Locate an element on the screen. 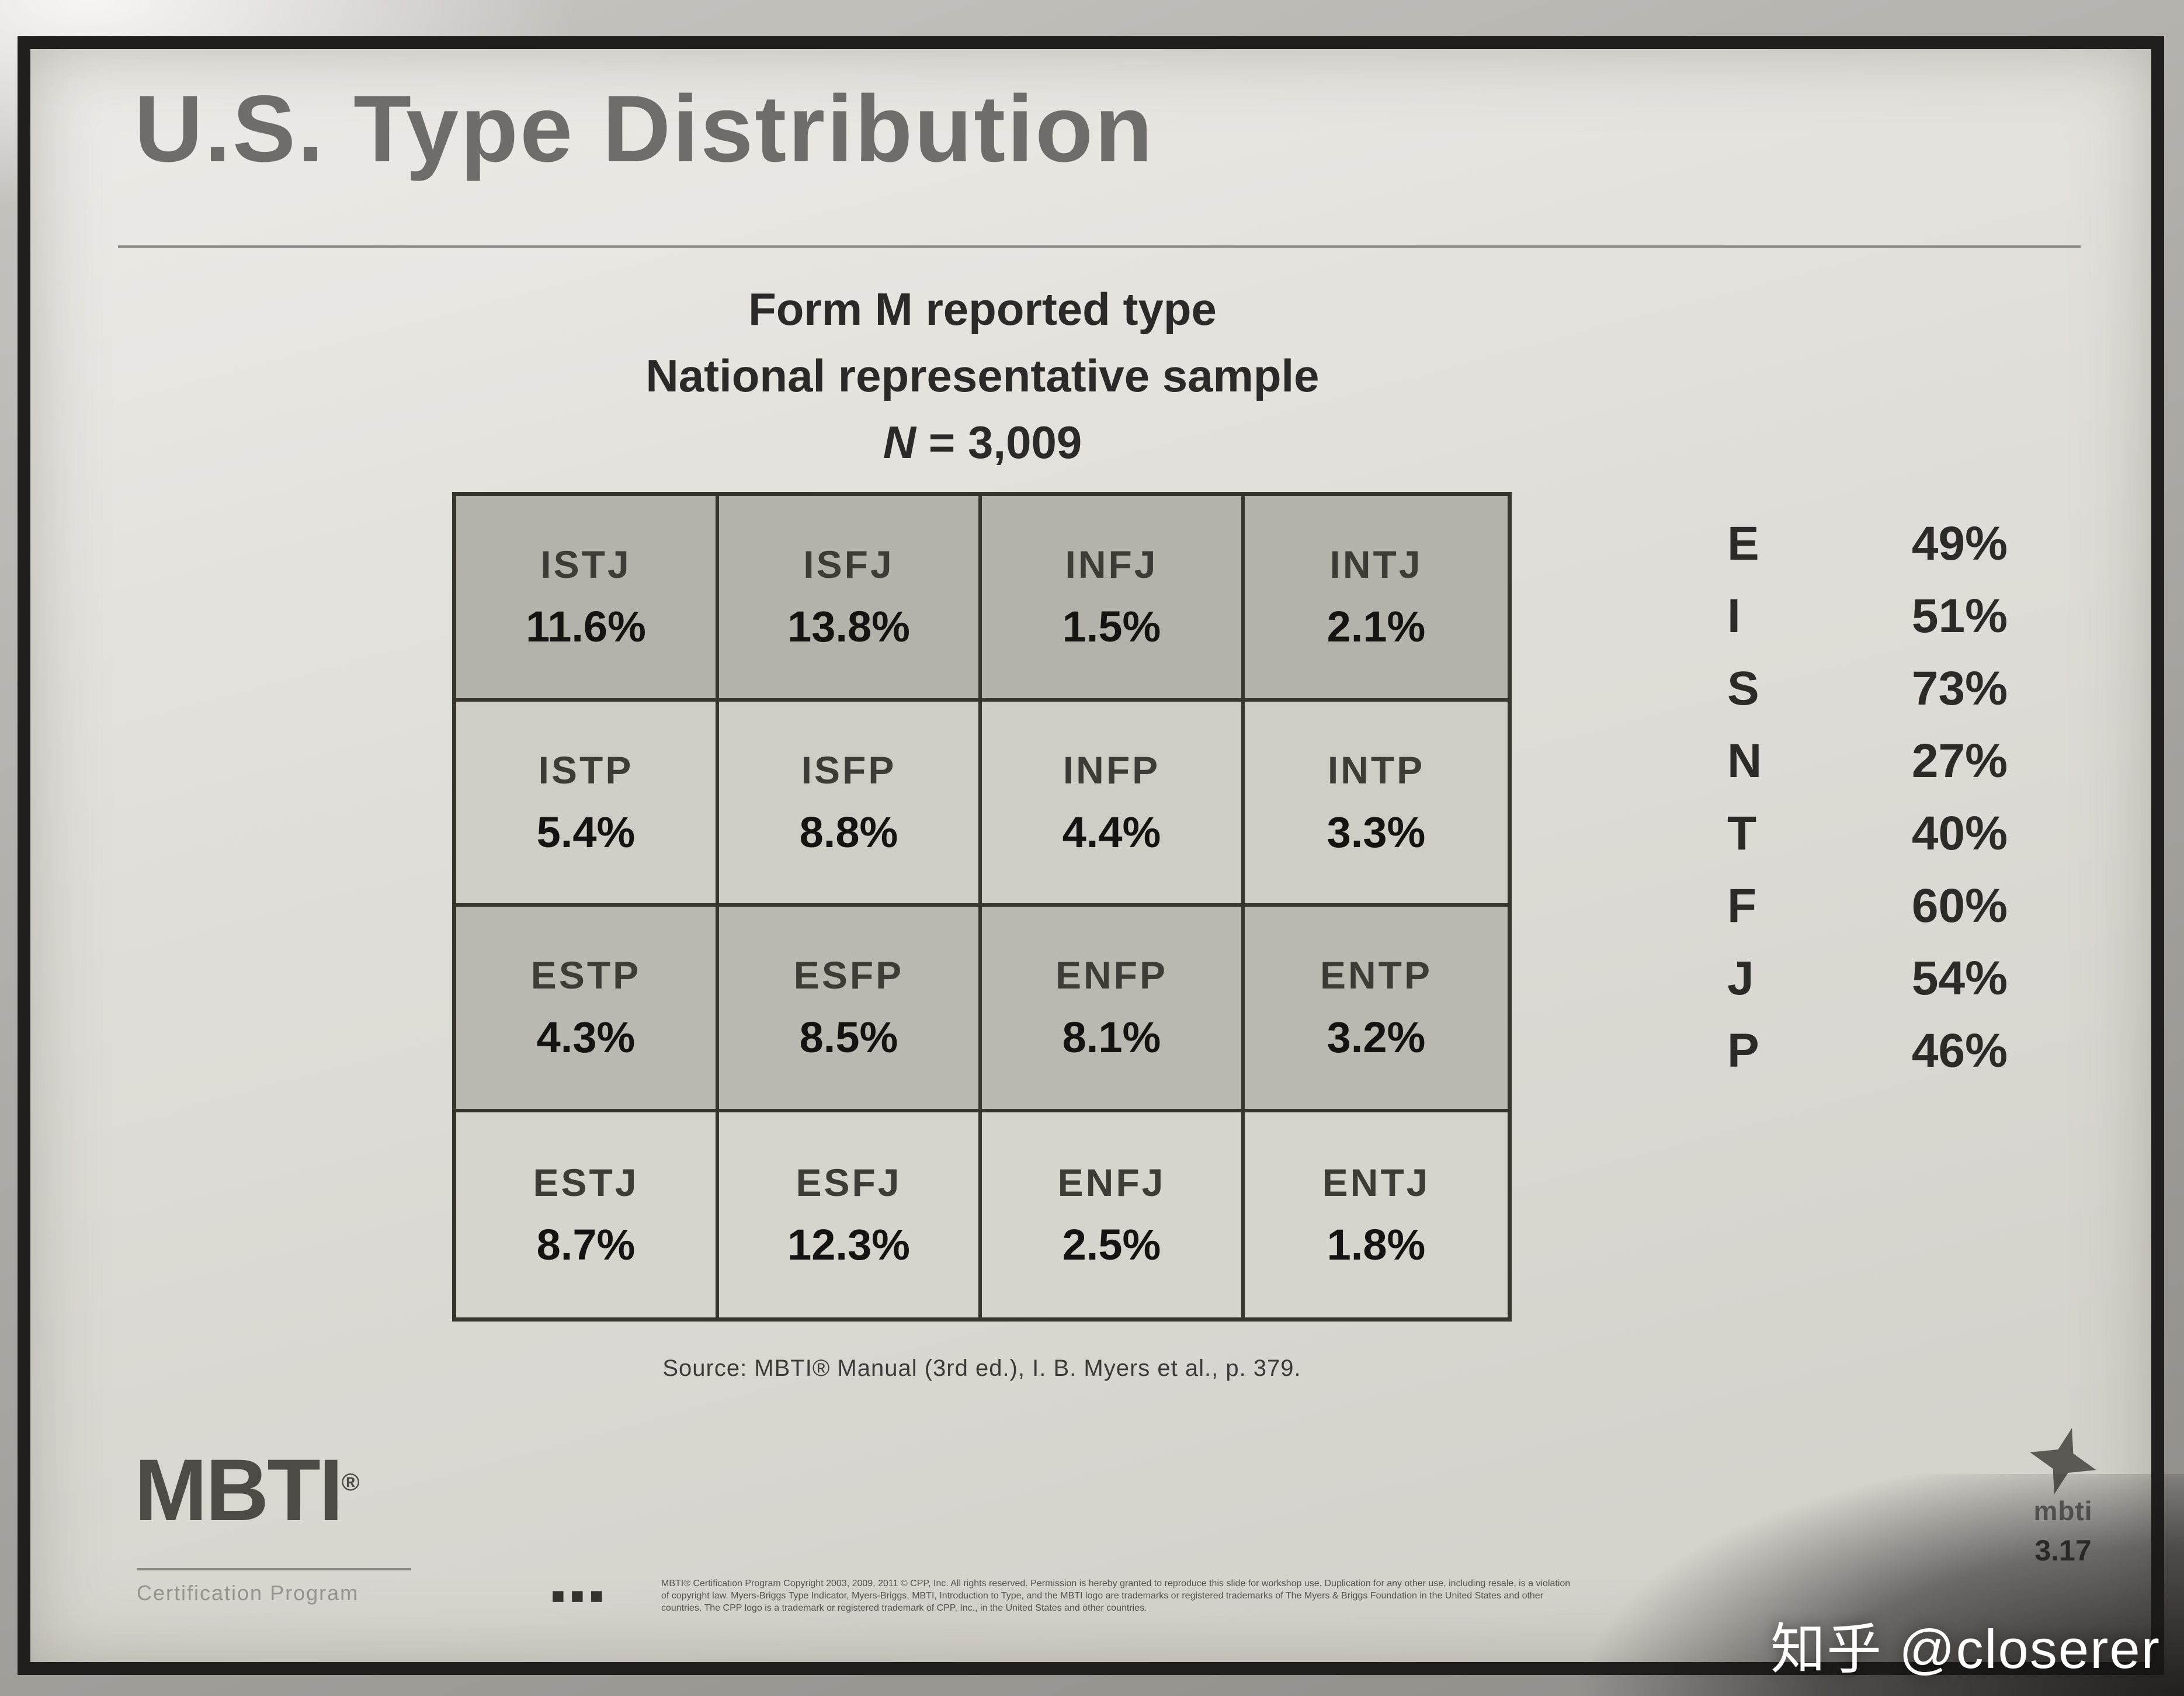 Image resolution: width=2184 pixels, height=1696 pixels. type-code: INTJ is located at coordinates (1376, 565).